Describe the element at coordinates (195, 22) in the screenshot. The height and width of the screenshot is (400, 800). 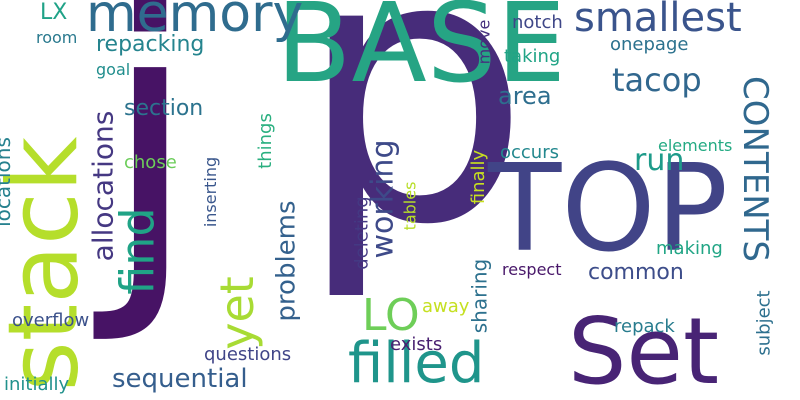
I see `word-memory: memory` at that location.